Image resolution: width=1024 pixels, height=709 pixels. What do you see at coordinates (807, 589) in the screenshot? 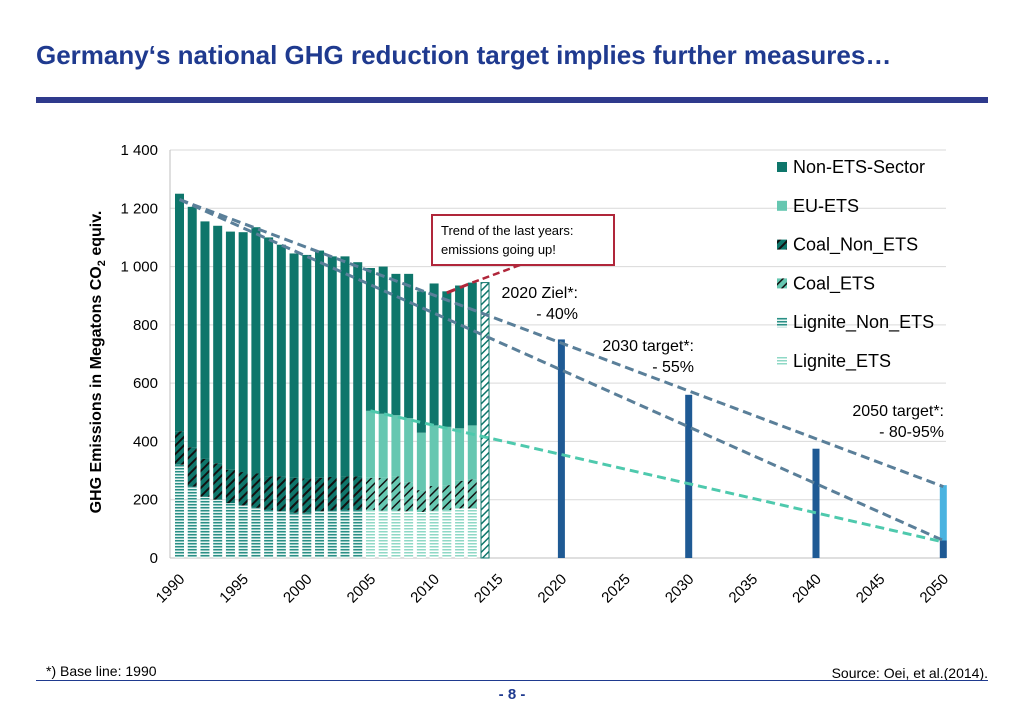
I see `x-tick-label: 2040` at bounding box center [807, 589].